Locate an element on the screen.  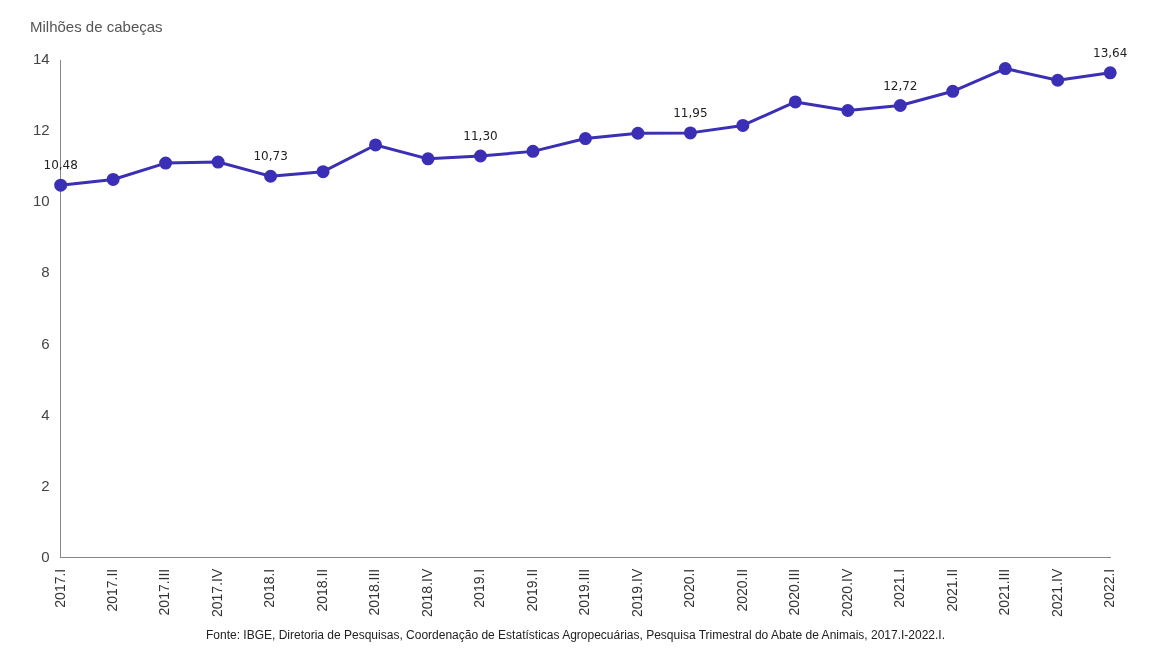
data-label: 11,30 is located at coordinates (480, 135).